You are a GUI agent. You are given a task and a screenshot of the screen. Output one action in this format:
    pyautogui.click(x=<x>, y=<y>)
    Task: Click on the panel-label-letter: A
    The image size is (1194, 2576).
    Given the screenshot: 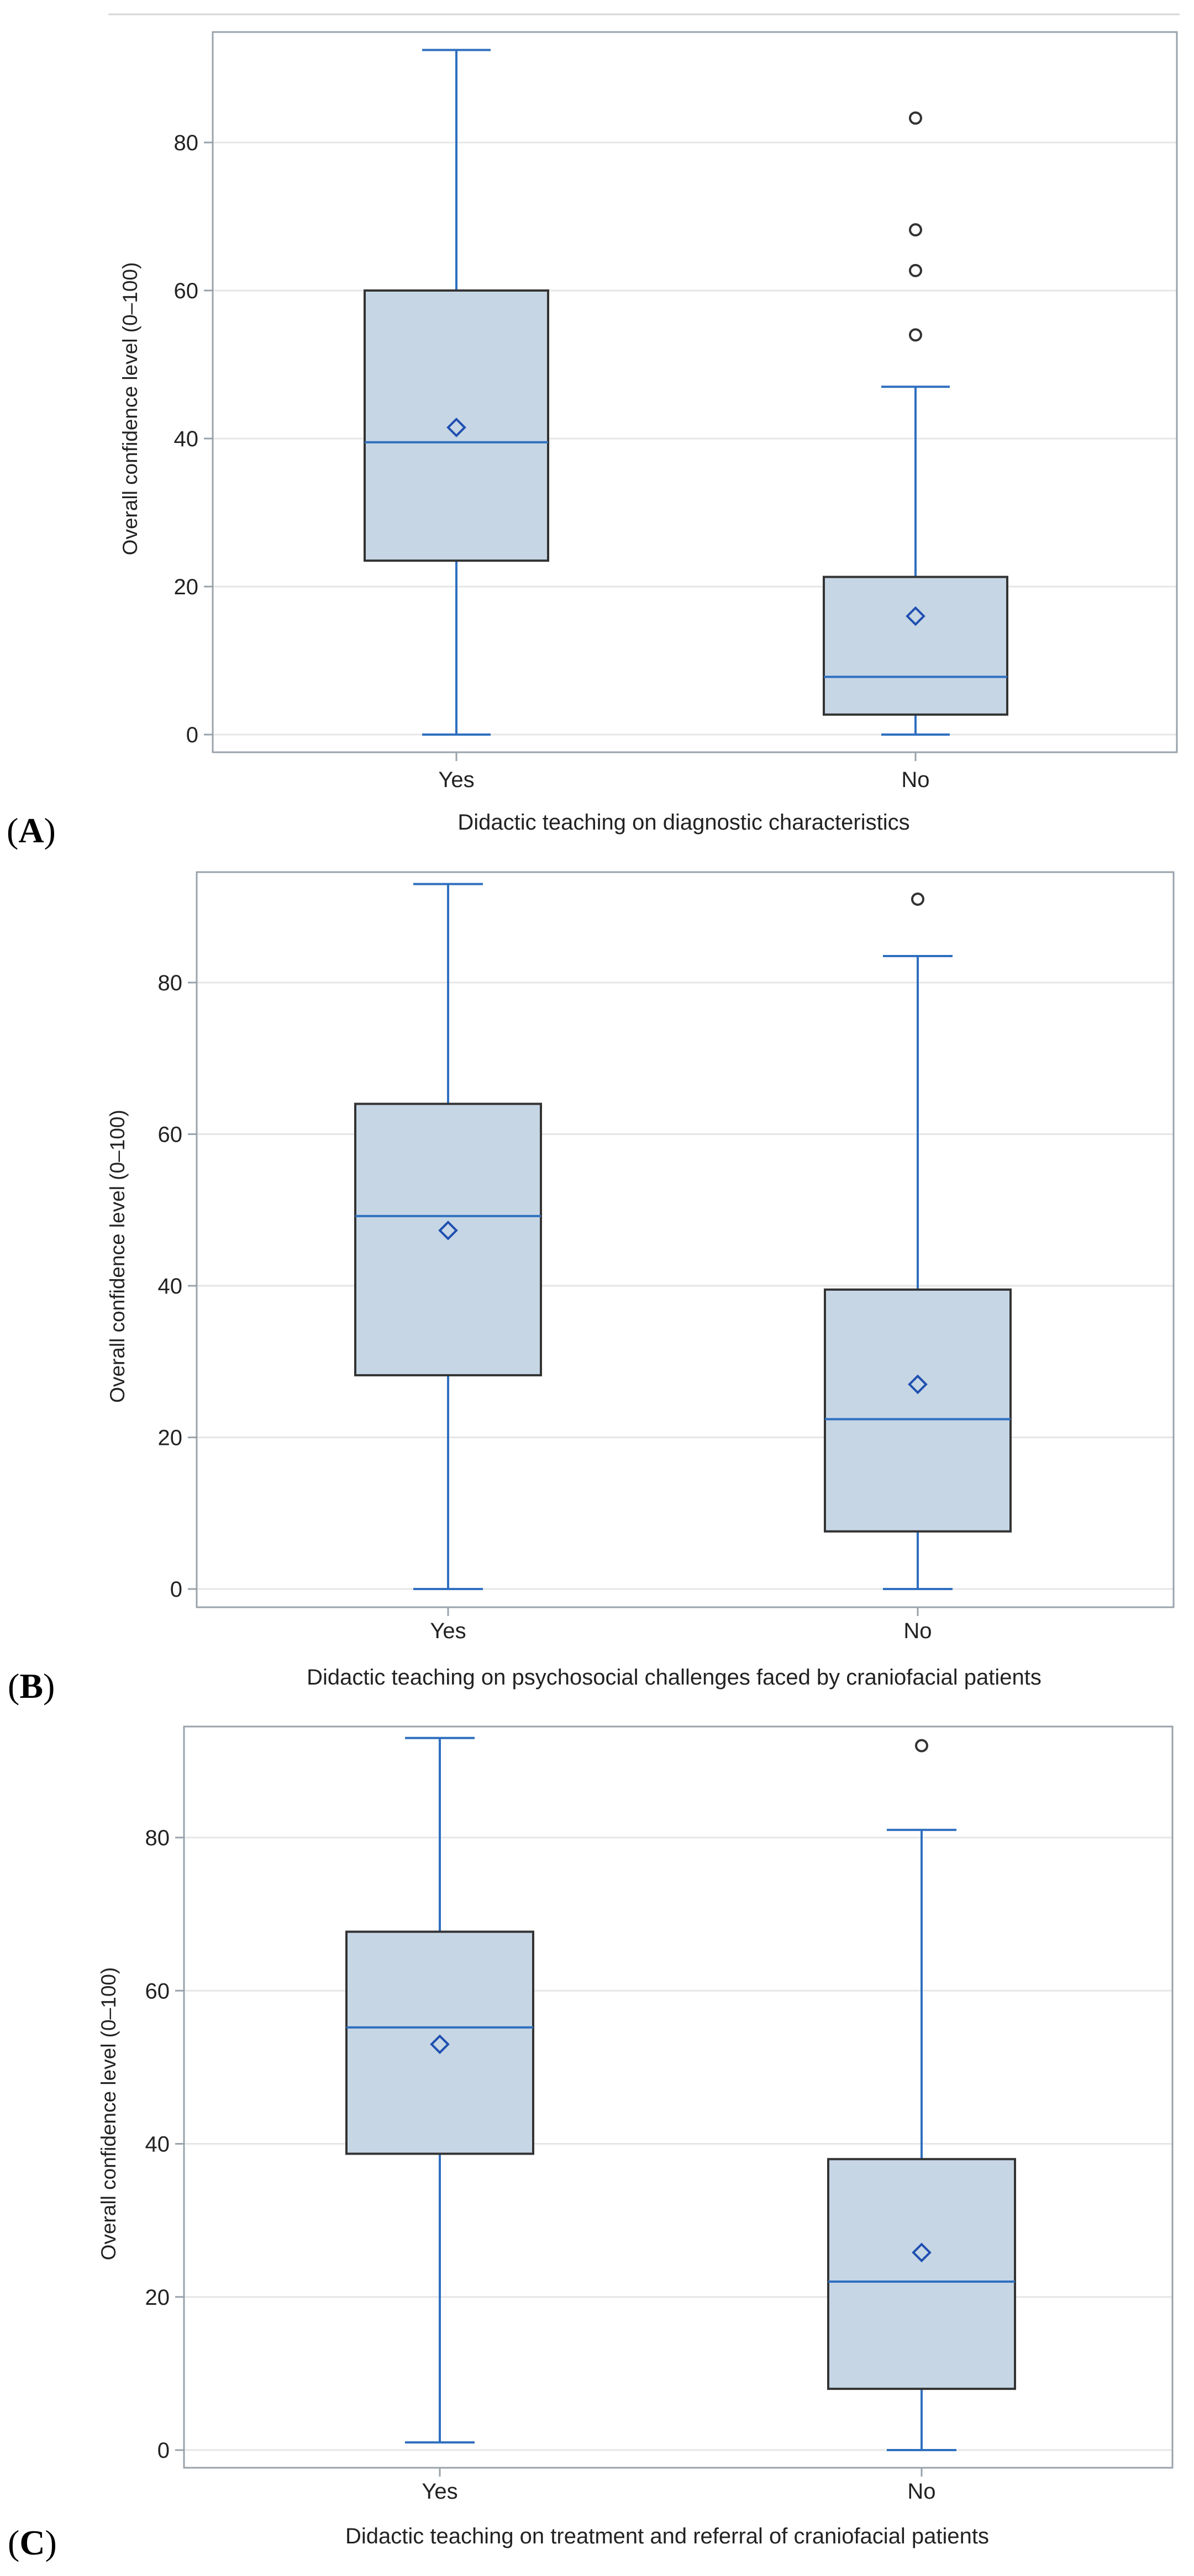 What is the action you would take?
    pyautogui.click(x=31, y=830)
    